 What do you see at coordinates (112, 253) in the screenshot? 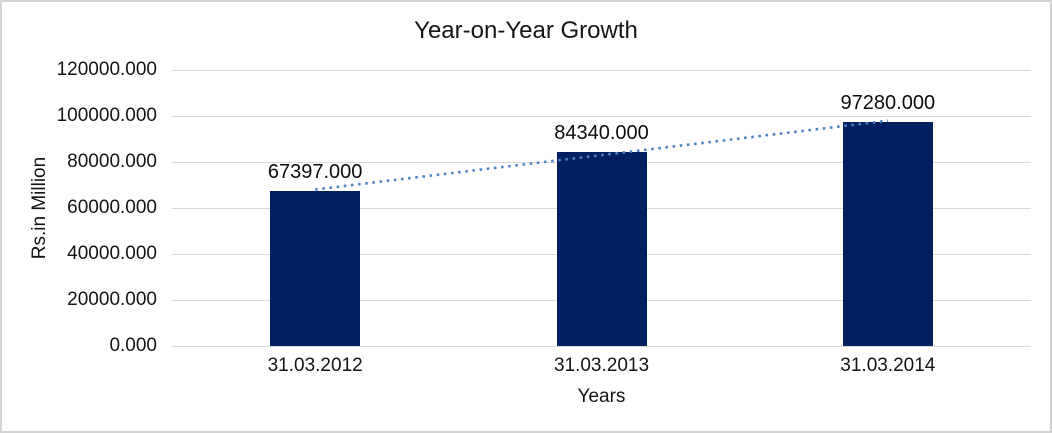
I see `y-tick-label: 40000.000` at bounding box center [112, 253].